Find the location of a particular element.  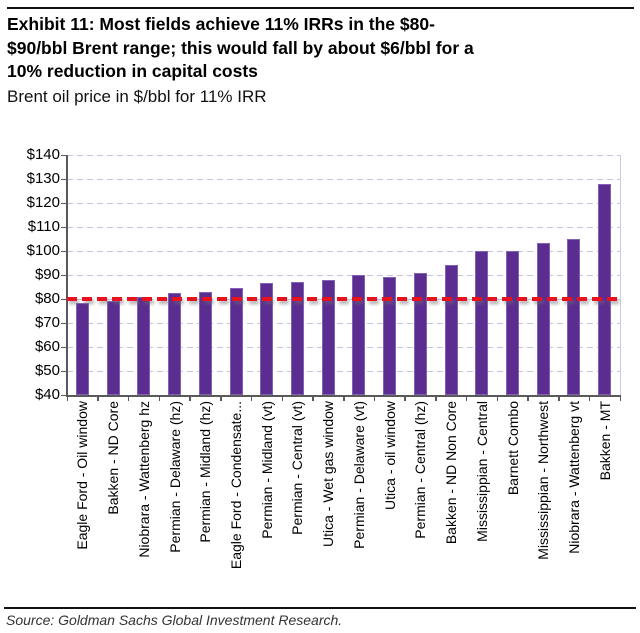

x-axis-label-text: Utica - Wet gas window is located at coordinates (328, 474).